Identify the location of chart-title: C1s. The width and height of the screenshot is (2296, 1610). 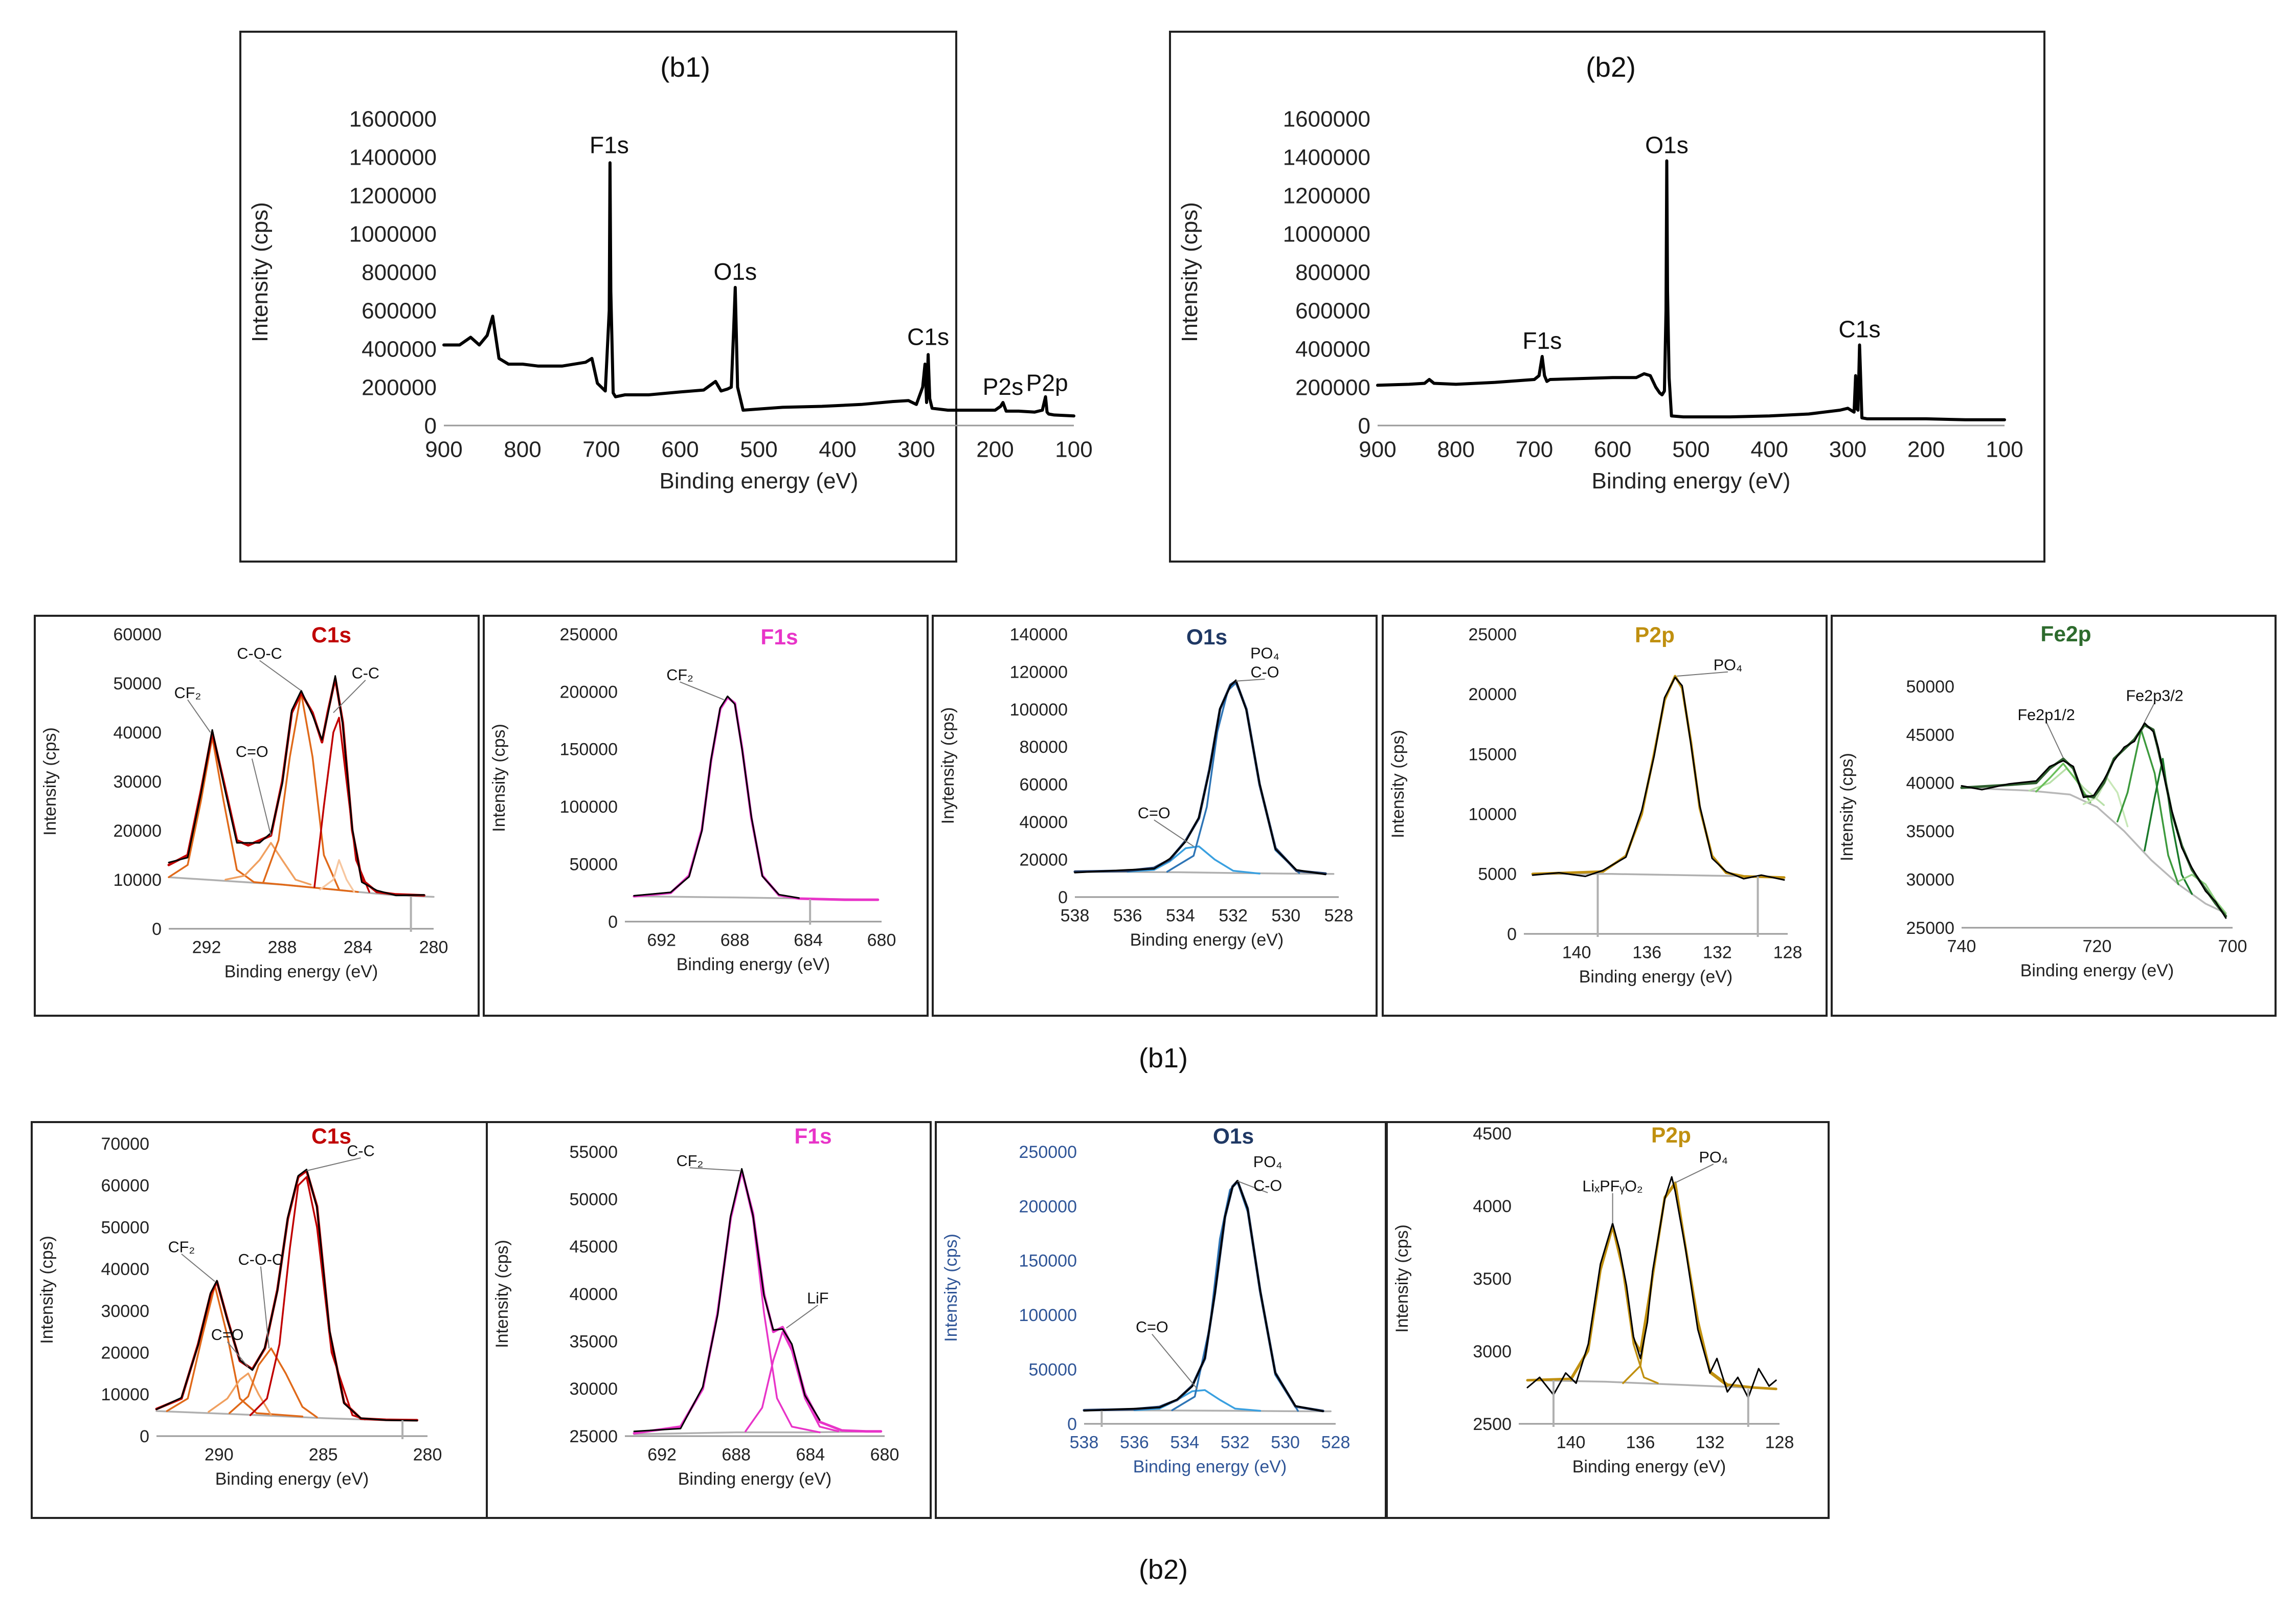
(331, 635).